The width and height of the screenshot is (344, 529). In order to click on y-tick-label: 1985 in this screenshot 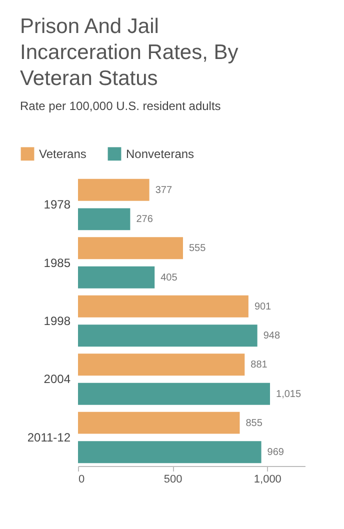, I will do `click(57, 263)`.